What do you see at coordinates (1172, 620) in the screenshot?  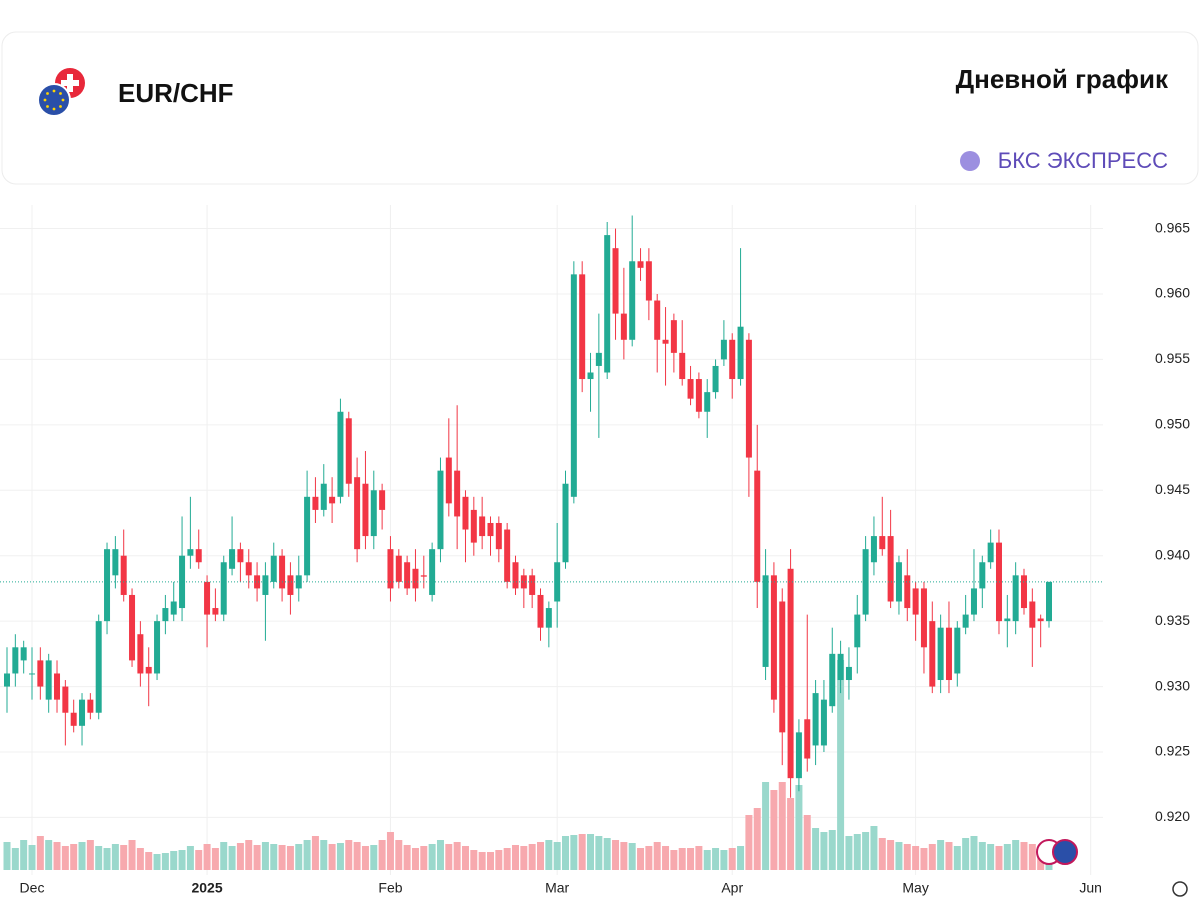 I see `y-tick-label: 0.935` at bounding box center [1172, 620].